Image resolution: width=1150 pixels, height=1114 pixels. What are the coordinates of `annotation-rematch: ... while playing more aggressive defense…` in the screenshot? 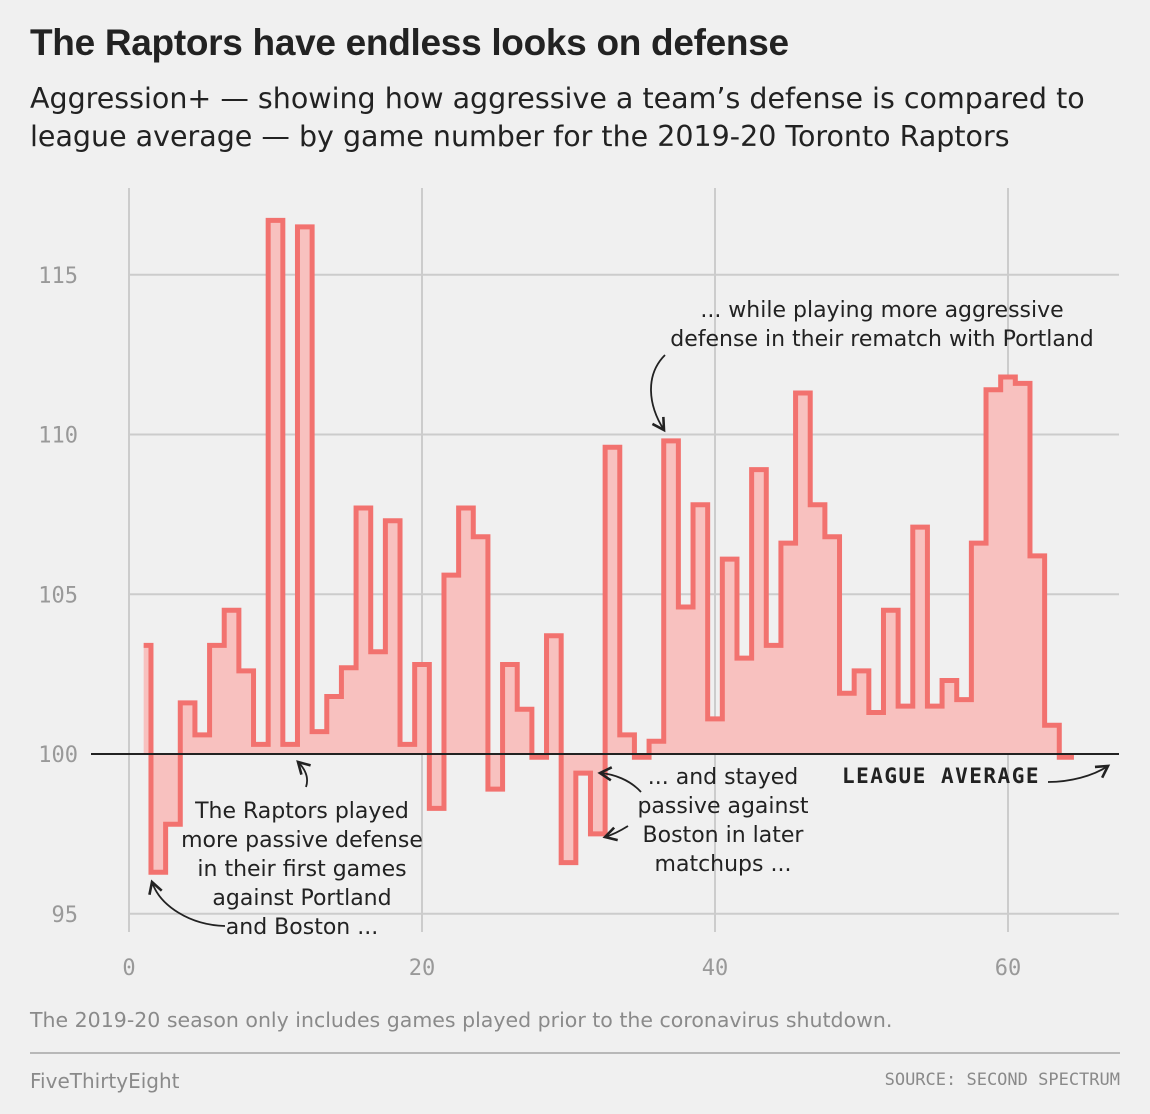 It's located at (881, 325).